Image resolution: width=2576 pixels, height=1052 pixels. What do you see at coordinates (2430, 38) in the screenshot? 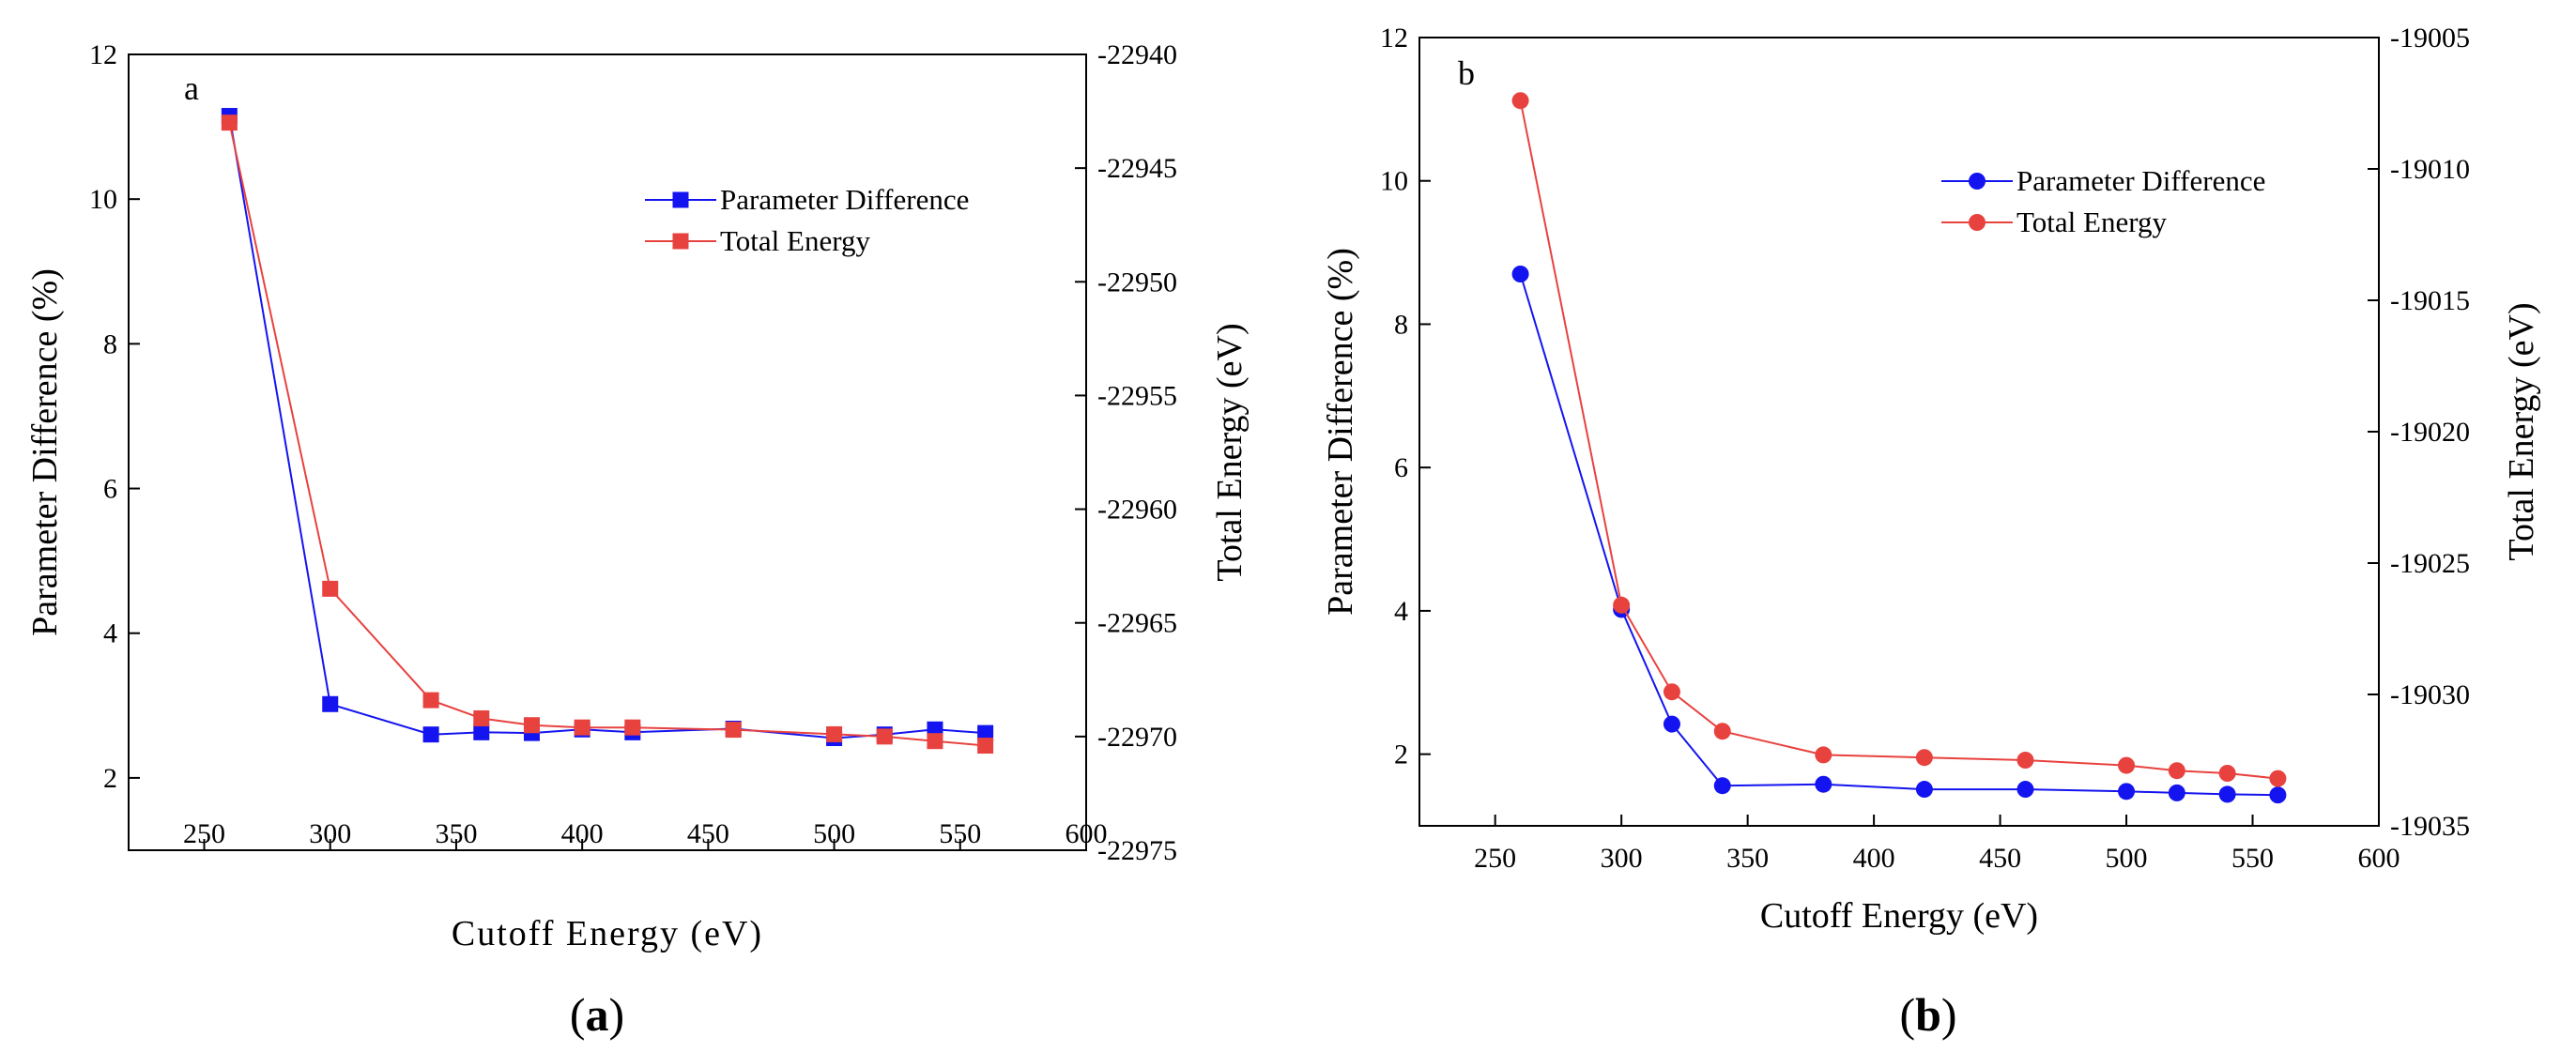
I see `y2-tick-label: -19005` at bounding box center [2430, 38].